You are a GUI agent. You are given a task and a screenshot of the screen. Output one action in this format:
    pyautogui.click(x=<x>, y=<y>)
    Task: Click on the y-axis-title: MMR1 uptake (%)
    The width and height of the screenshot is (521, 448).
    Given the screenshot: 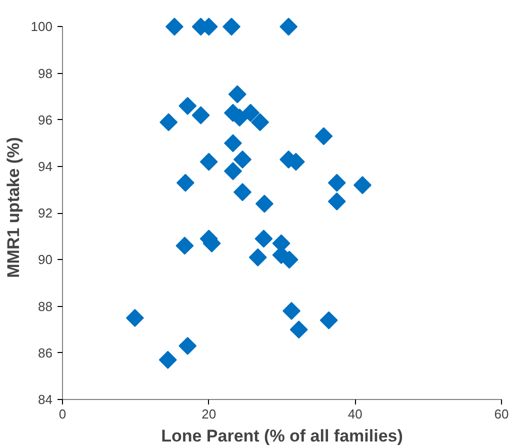 What is the action you would take?
    pyautogui.click(x=13, y=207)
    